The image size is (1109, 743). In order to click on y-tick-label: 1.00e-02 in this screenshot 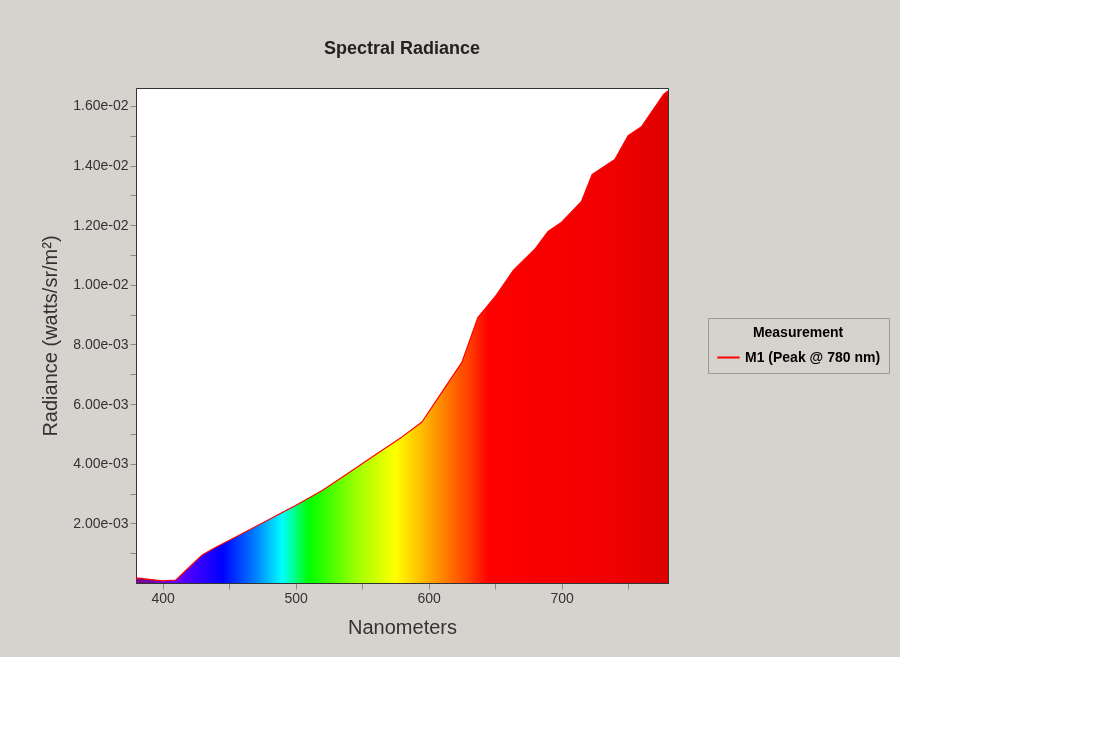, I will do `click(101, 284)`.